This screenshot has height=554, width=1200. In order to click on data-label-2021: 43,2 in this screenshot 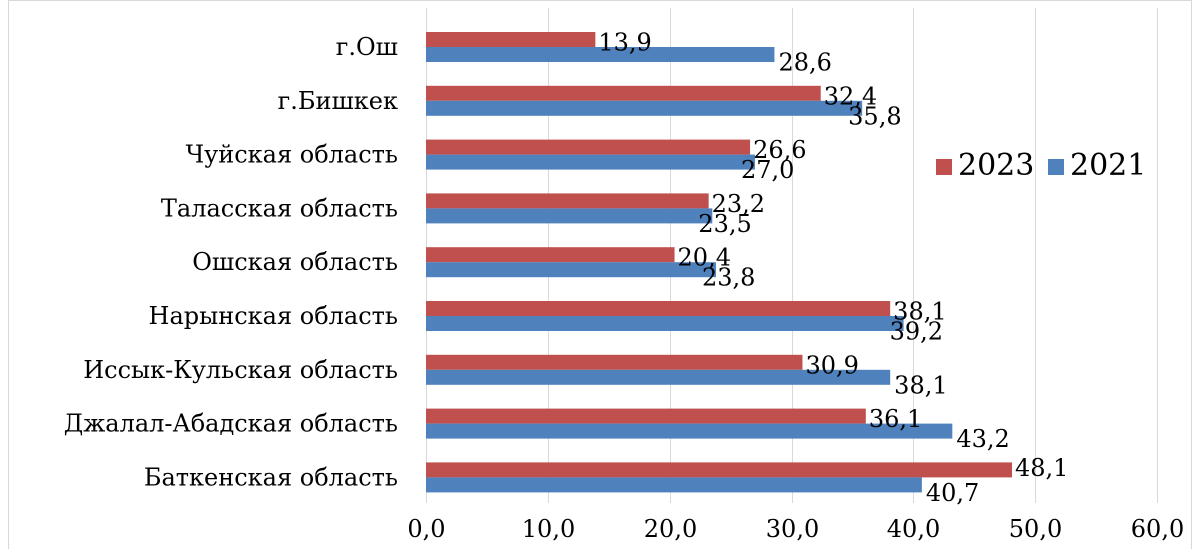, I will do `click(982, 439)`.